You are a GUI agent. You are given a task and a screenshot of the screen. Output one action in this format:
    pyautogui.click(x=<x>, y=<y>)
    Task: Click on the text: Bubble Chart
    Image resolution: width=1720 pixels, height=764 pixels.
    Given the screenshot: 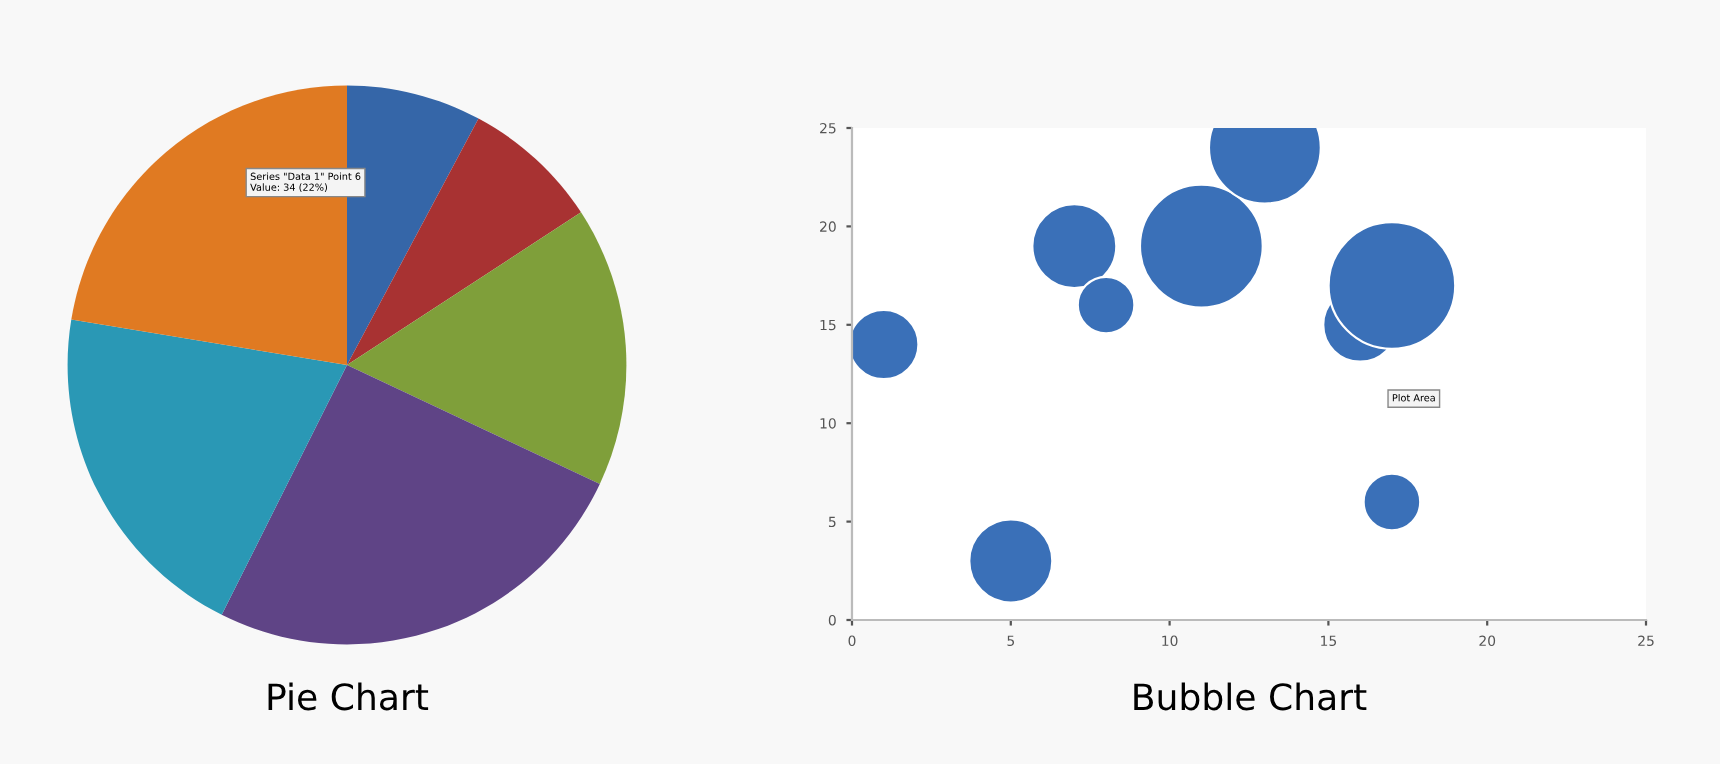 What is the action you would take?
    pyautogui.click(x=1250, y=696)
    